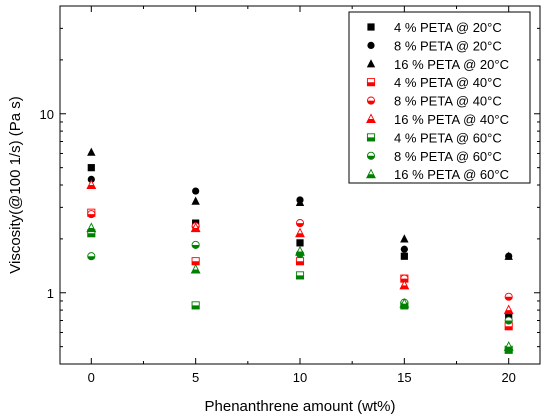 The image size is (550, 420). What do you see at coordinates (448, 45) in the screenshot?
I see `legend-label: 8 % PETA @ 20°C` at bounding box center [448, 45].